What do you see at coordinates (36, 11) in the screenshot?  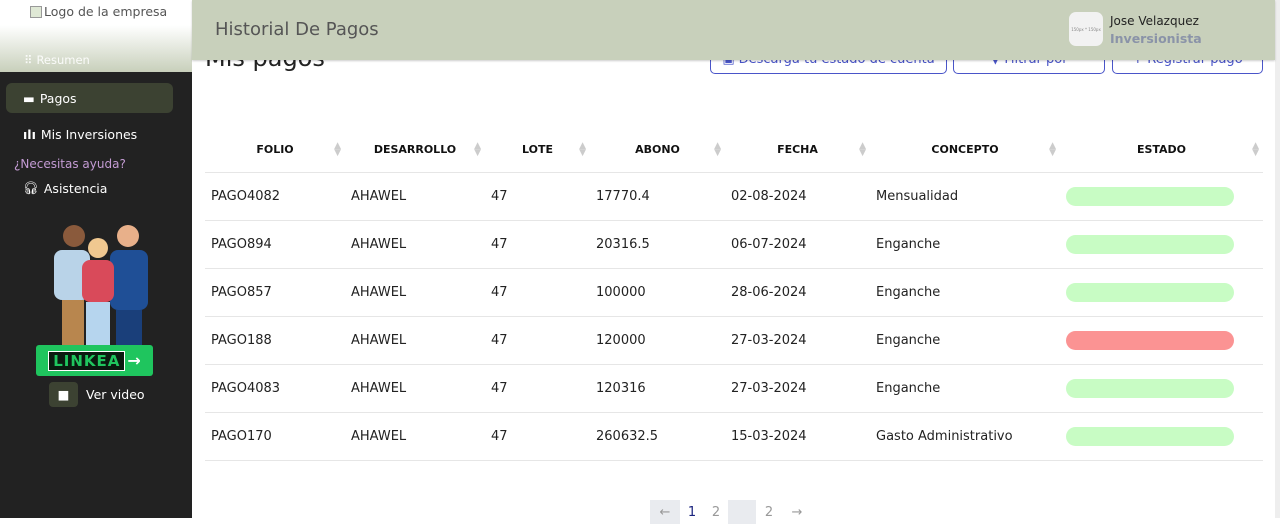 I see `broken-image-icon` at bounding box center [36, 11].